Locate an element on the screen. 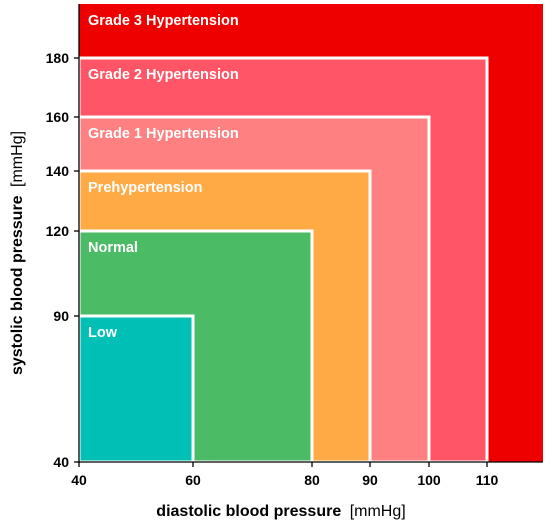  y-tick-label: 90 is located at coordinates (61, 316).